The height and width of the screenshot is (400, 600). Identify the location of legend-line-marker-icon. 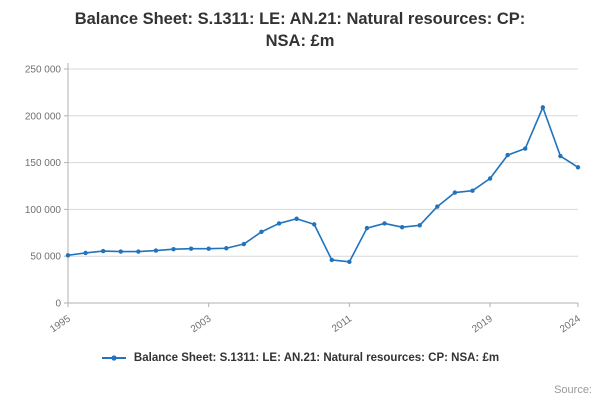
(113, 357).